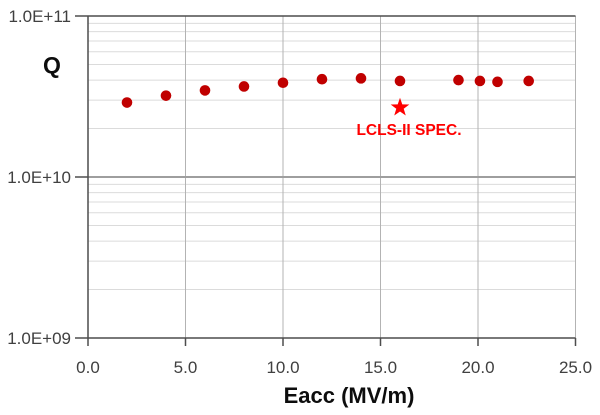 The width and height of the screenshot is (600, 415). What do you see at coordinates (282, 367) in the screenshot?
I see `x-tick-label: 10.0` at bounding box center [282, 367].